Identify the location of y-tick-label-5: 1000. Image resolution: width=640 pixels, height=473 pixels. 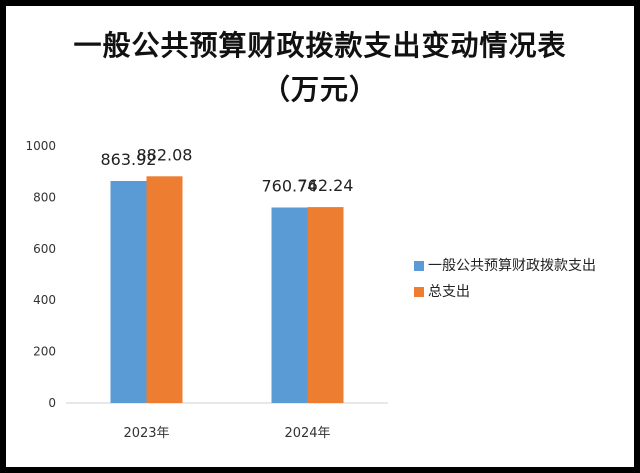
(40, 146).